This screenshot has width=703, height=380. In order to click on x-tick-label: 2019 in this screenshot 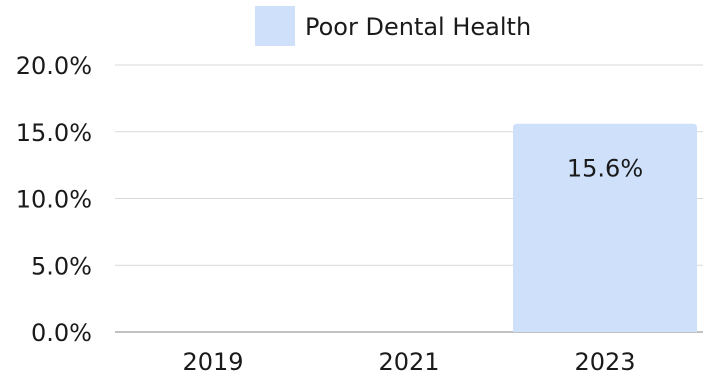, I will do `click(212, 362)`.